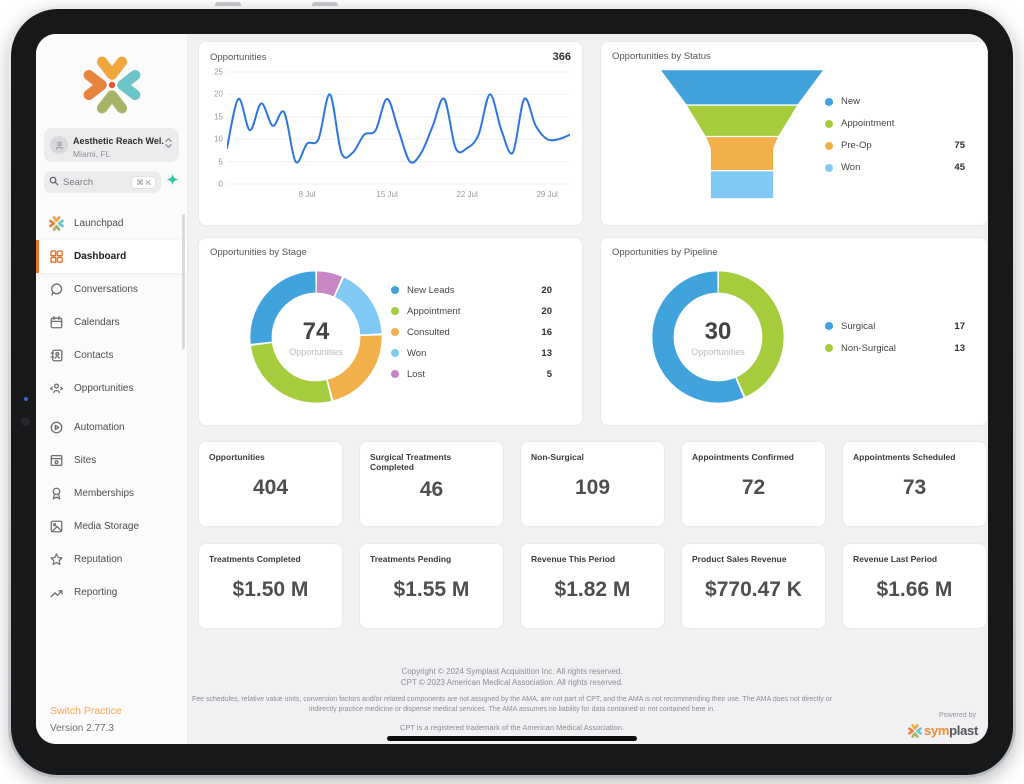  Describe the element at coordinates (56, 427) in the screenshot. I see `automation-icon` at that location.